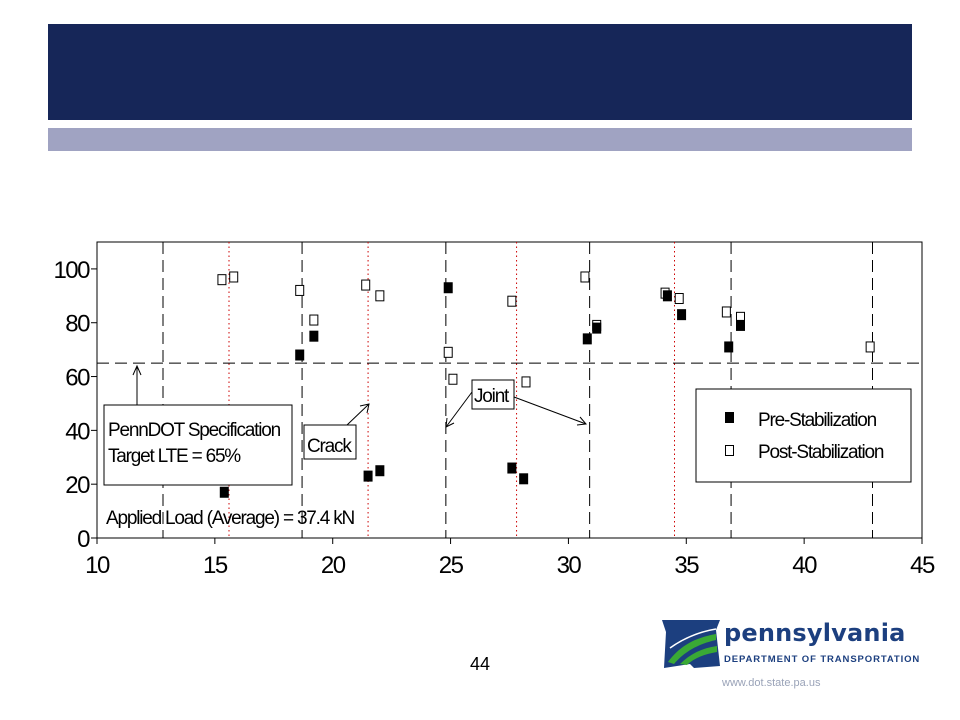 The width and height of the screenshot is (960, 720). Describe the element at coordinates (83, 539) in the screenshot. I see `y-tick-label: 0` at that location.